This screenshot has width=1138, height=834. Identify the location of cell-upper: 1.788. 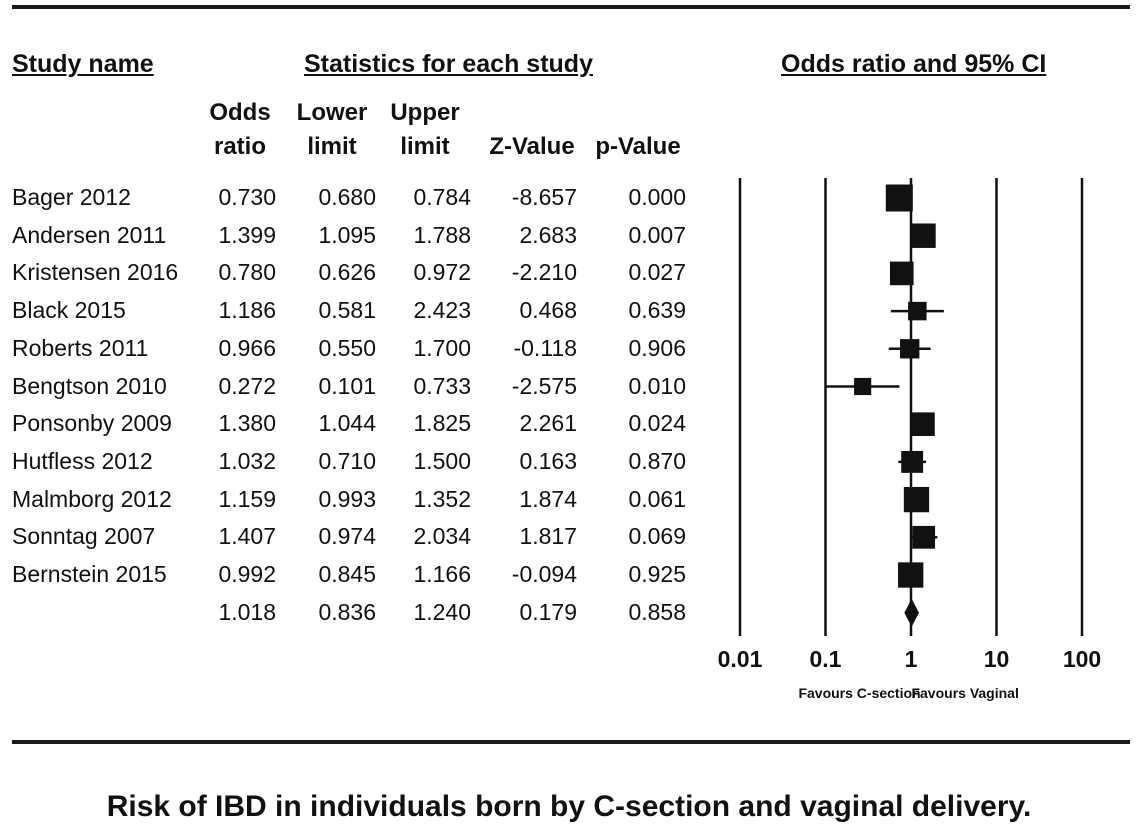
(442, 234).